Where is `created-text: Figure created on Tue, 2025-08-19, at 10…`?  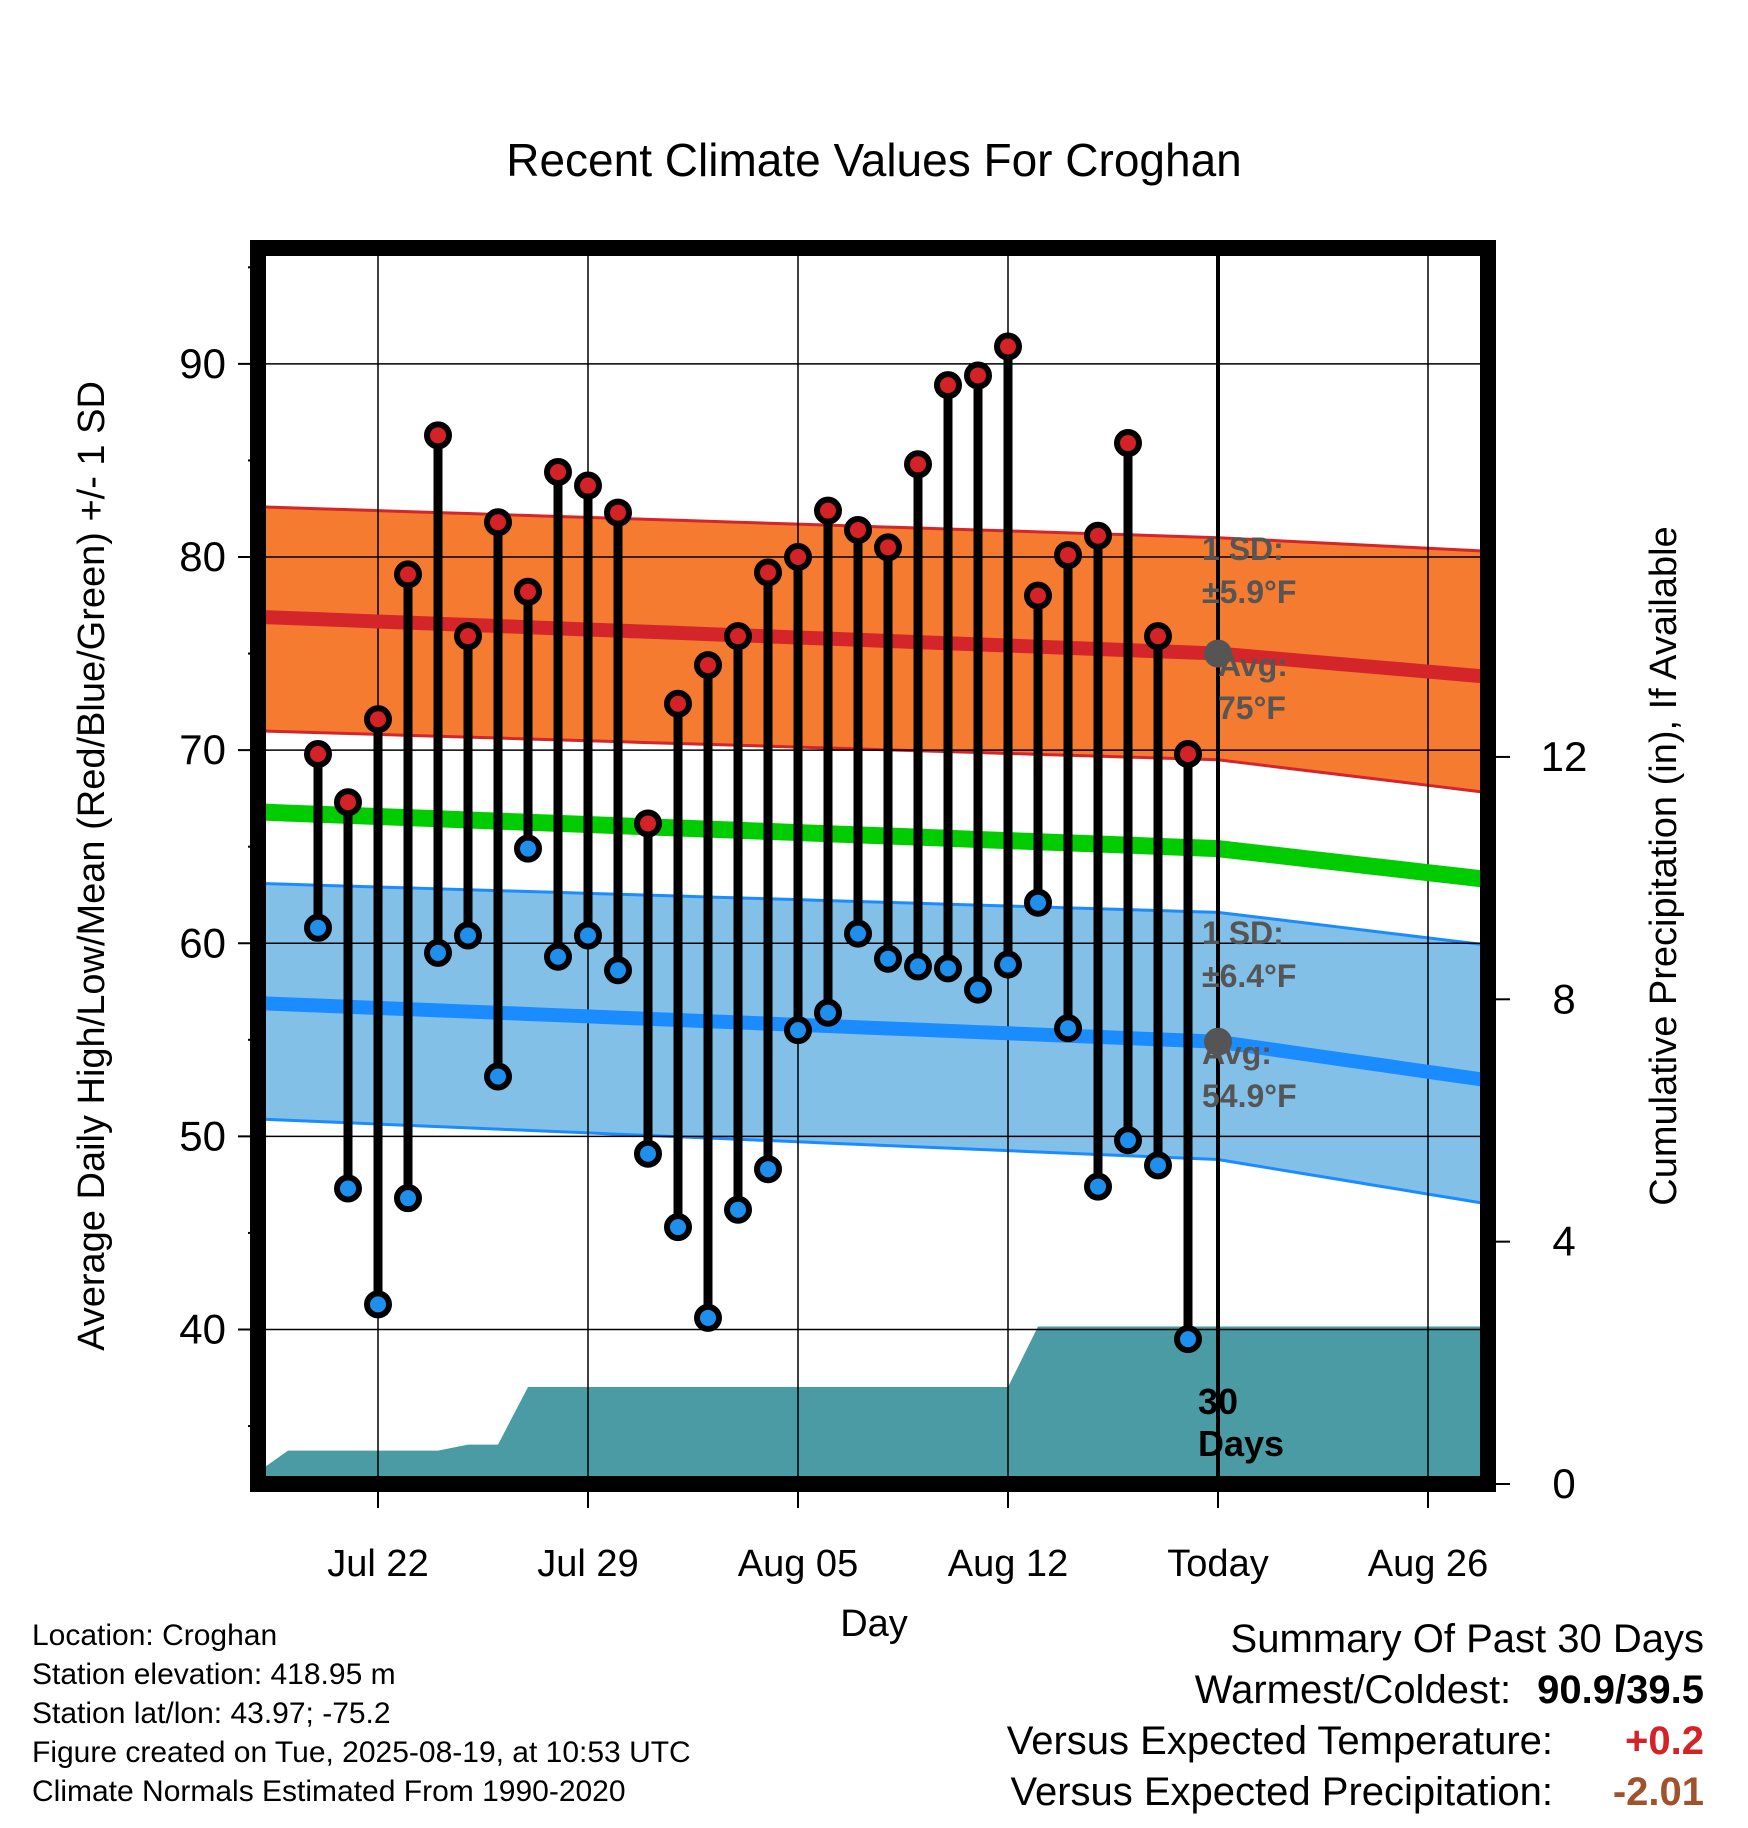 created-text: Figure created on Tue, 2025-08-19, at 10… is located at coordinates (361, 1752).